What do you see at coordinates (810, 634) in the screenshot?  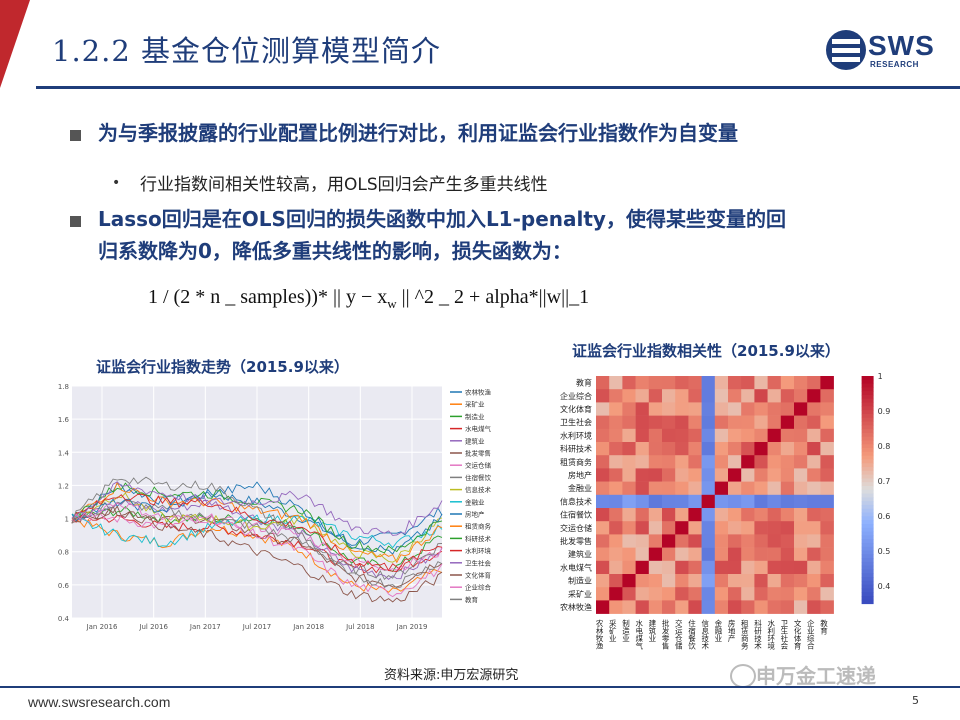 I see `col-label: 企业综合` at bounding box center [810, 634].